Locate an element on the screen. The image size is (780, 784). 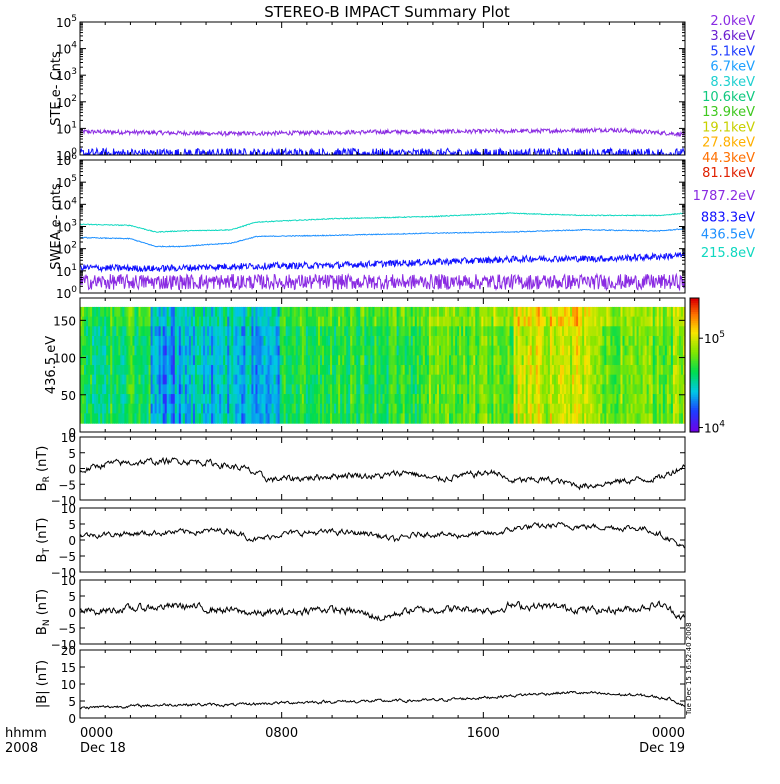
legend-entry-5.1keV: 5.1keV is located at coordinates (732, 51).